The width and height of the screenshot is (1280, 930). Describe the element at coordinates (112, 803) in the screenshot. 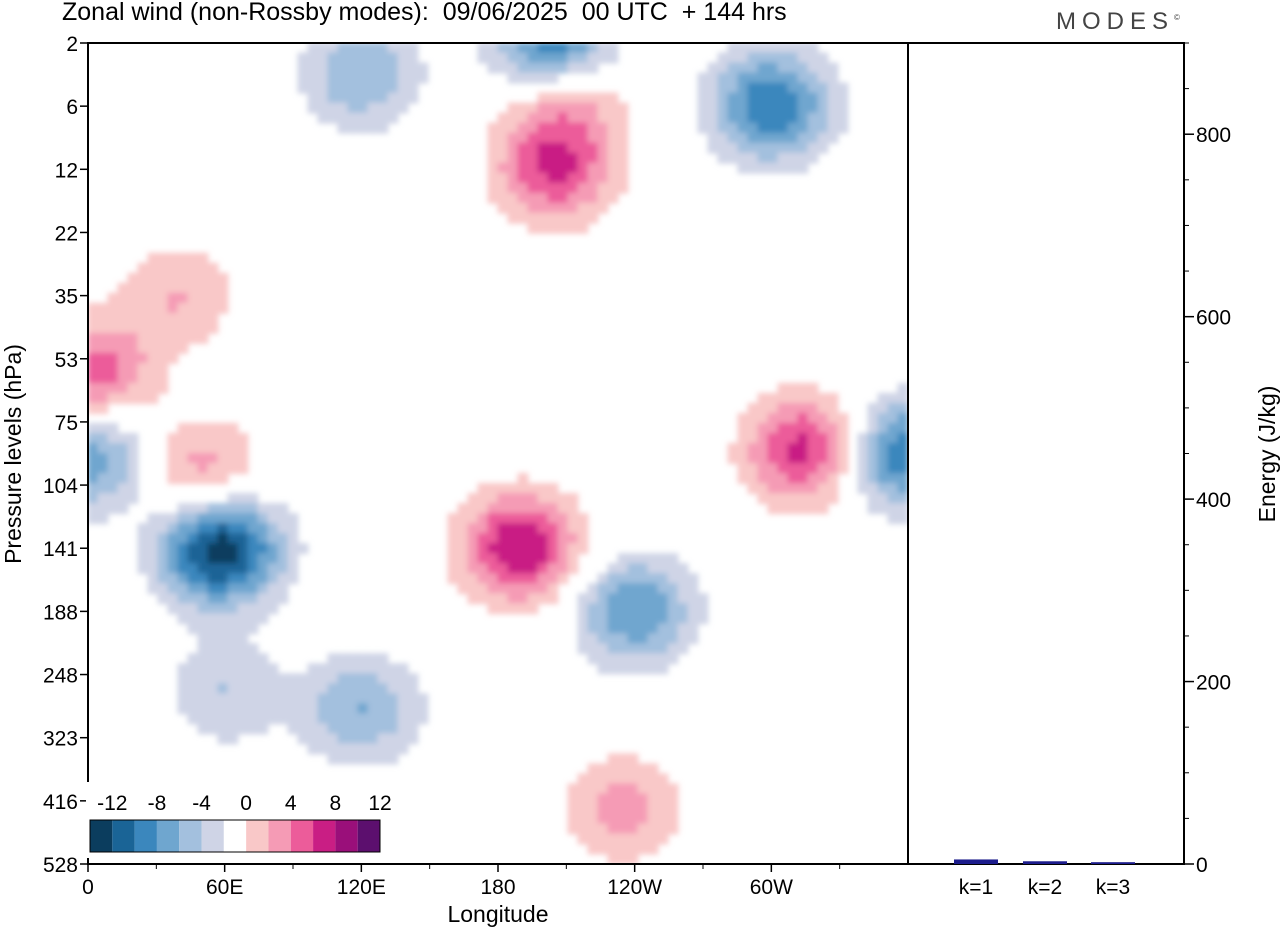

I see `colorbar-label: -12` at that location.